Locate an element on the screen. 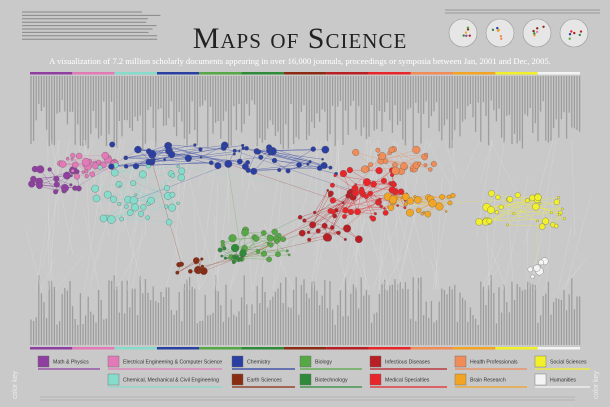 This screenshot has width=610, height=407. key-swatch is located at coordinates (540, 361).